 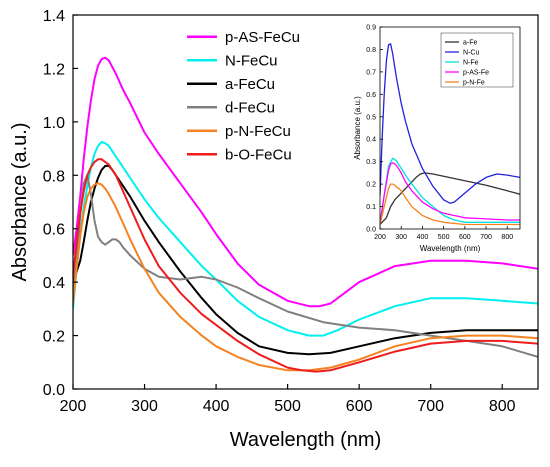 I want to click on inset-y-axis-label: Absorbance (a.u.), so click(x=357, y=128).